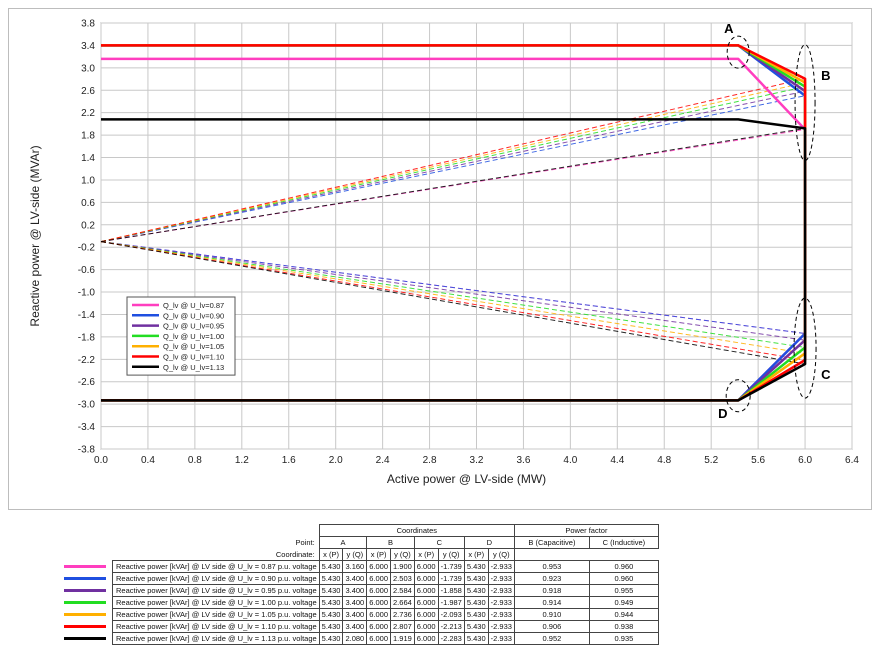 Image resolution: width=877 pixels, height=663 pixels. I want to click on legend-entry: Q_lv @ U_lv=1.10, so click(193, 357).